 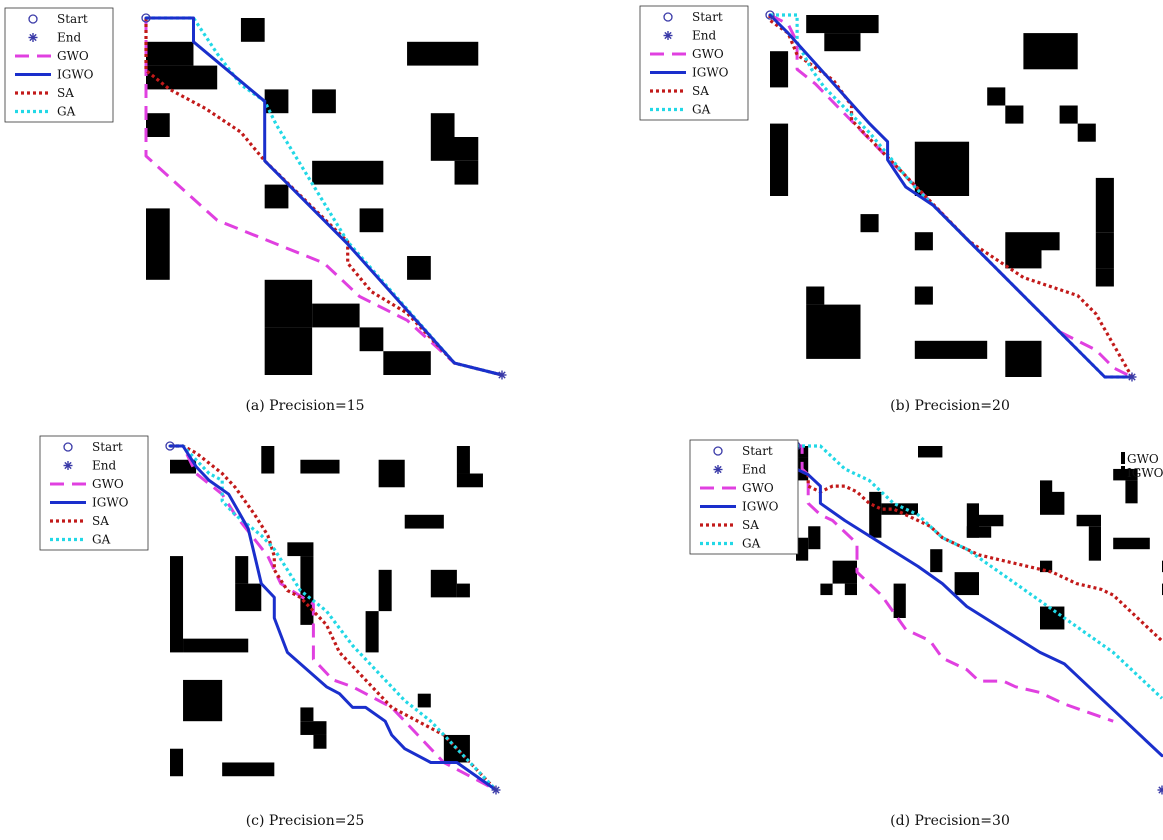 I want to click on fragment-label: GWO, so click(x=1143, y=459).